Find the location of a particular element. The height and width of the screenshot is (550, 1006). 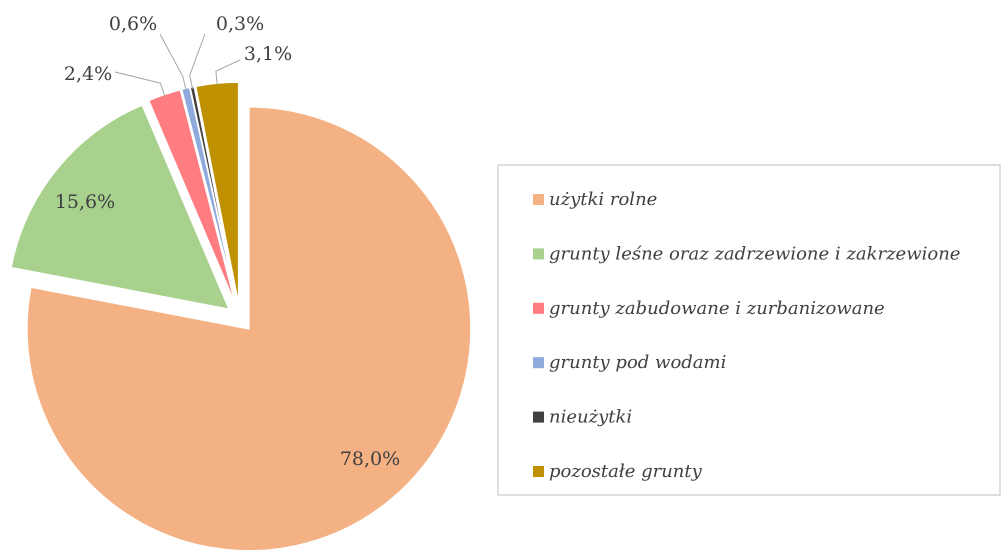

data-label: 3,1% is located at coordinates (268, 54).